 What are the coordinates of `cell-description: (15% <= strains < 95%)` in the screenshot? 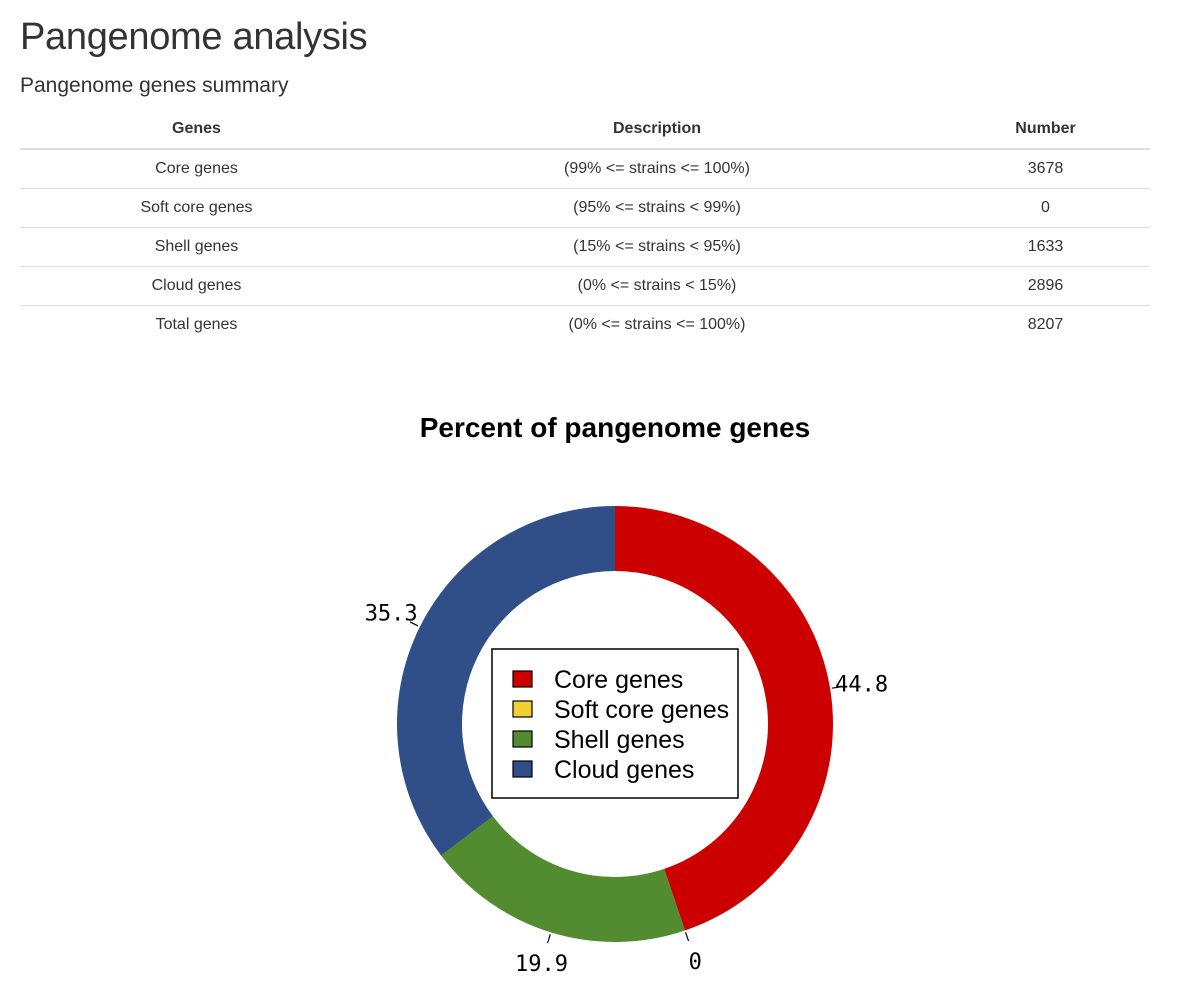 It's located at (657, 247).